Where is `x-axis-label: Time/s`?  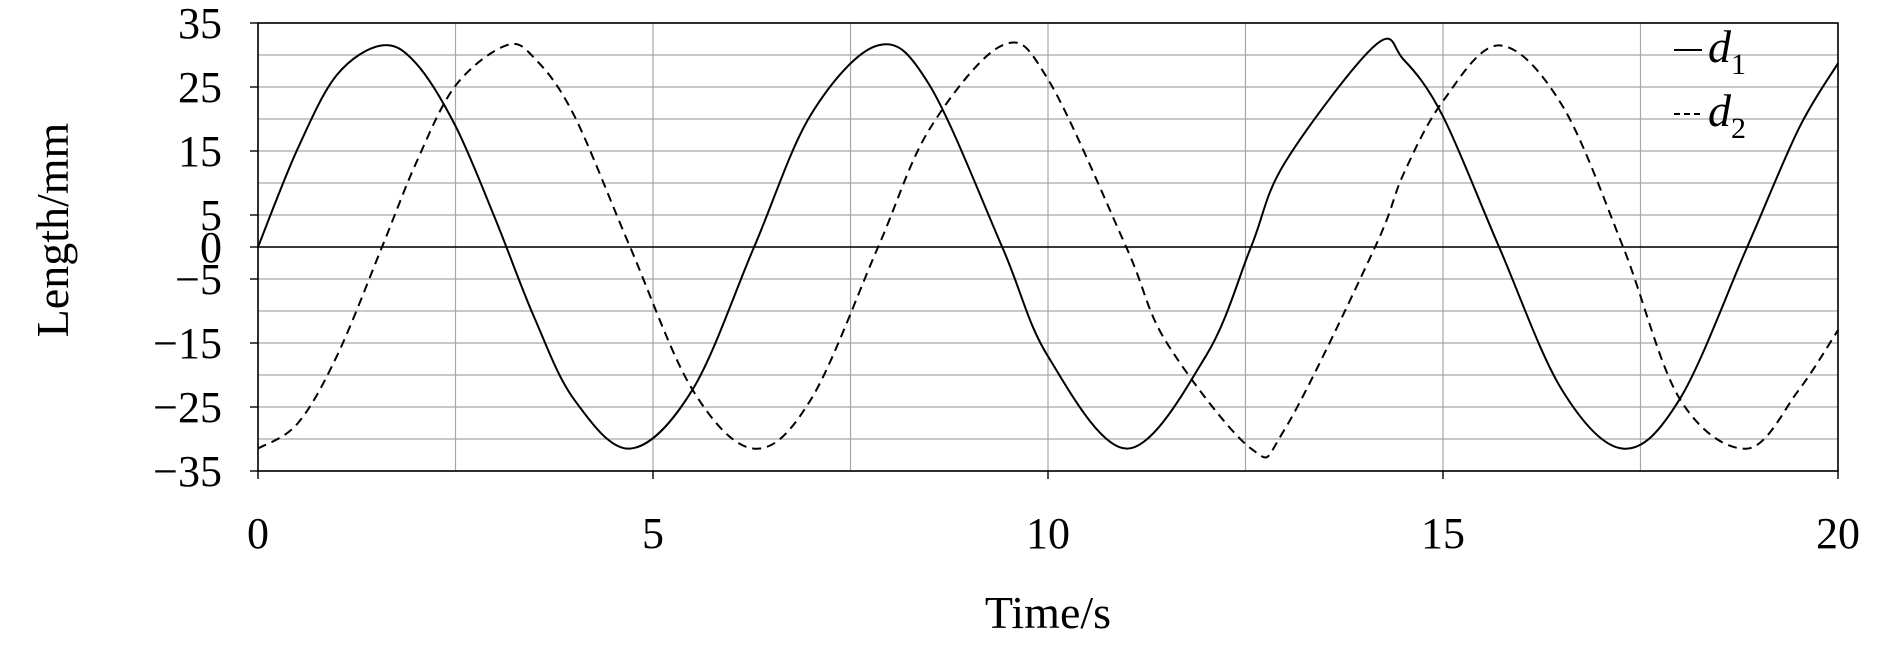 x-axis-label: Time/s is located at coordinates (1048, 612).